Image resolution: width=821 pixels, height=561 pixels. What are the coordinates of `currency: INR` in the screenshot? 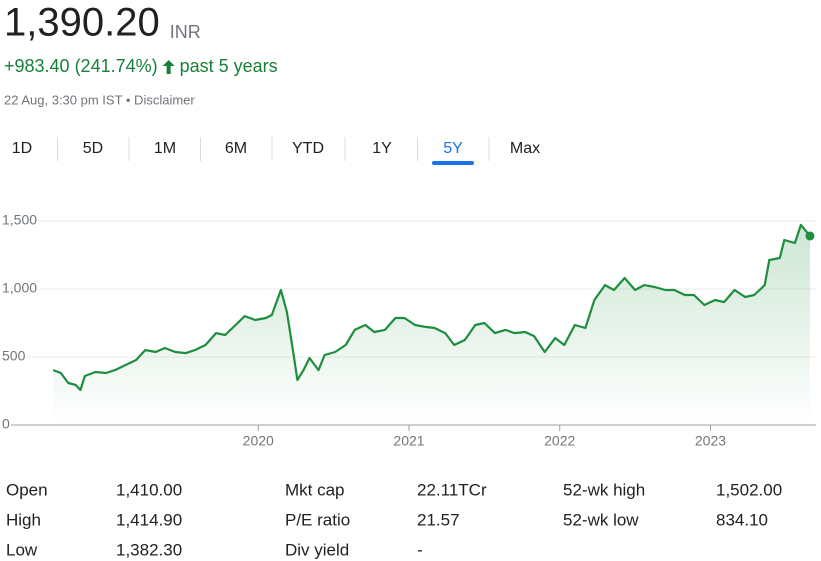 It's located at (185, 32).